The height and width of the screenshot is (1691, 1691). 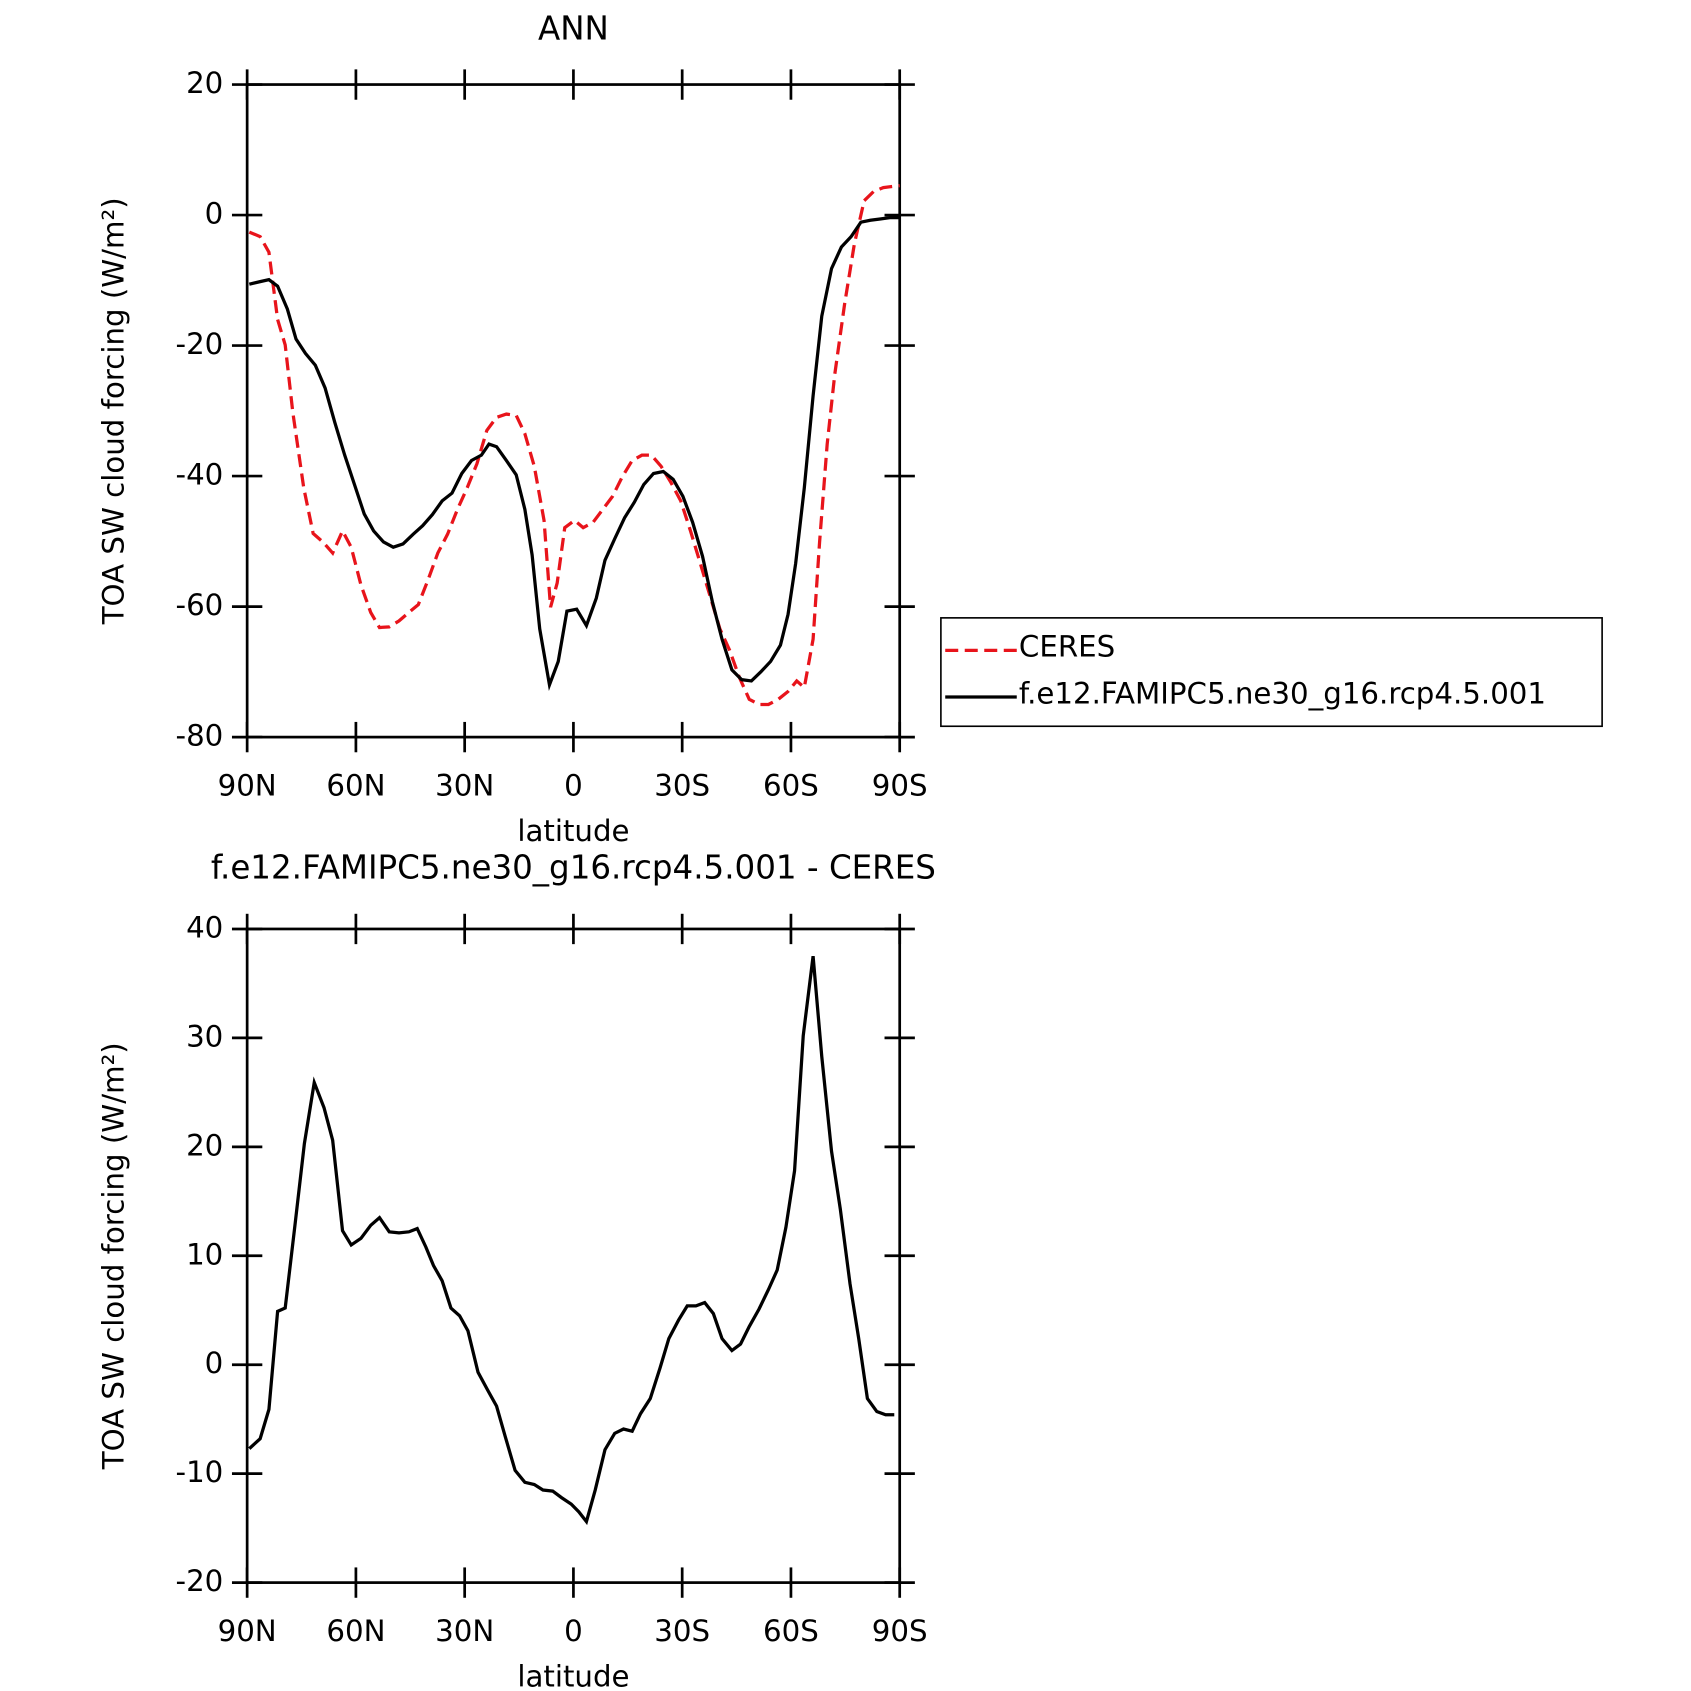 I want to click on y-tick-label: -80, so click(x=200, y=736).